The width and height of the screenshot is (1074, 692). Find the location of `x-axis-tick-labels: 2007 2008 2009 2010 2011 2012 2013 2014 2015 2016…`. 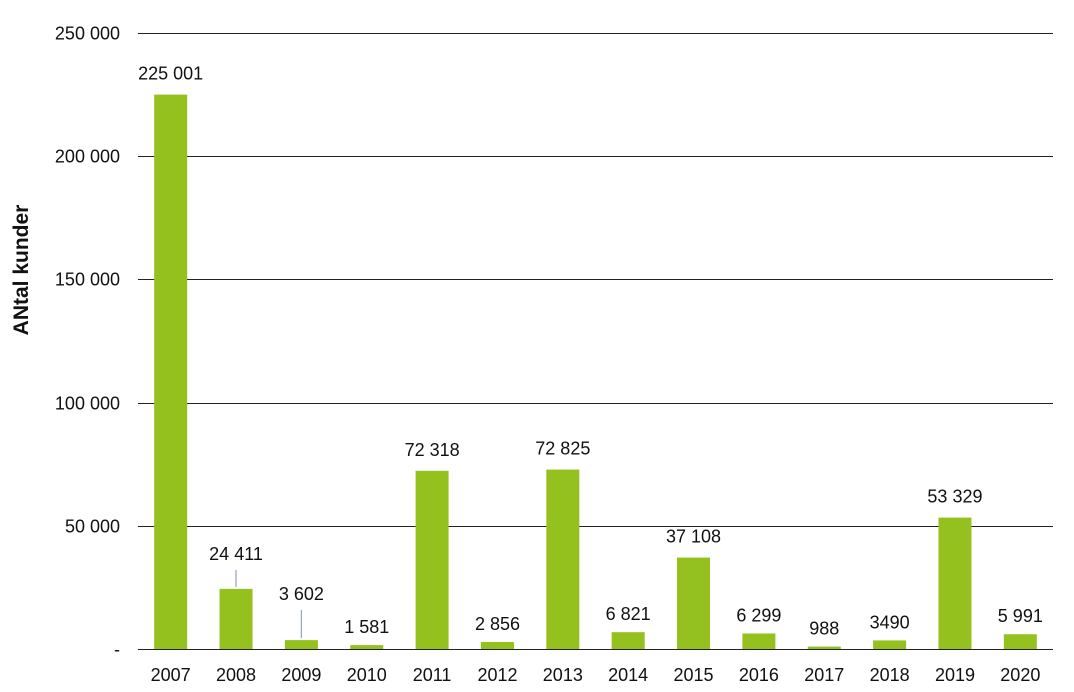

x-axis-tick-labels: 2007 2008 2009 2010 2011 2012 2013 2014 2015 2016… is located at coordinates (596, 675).